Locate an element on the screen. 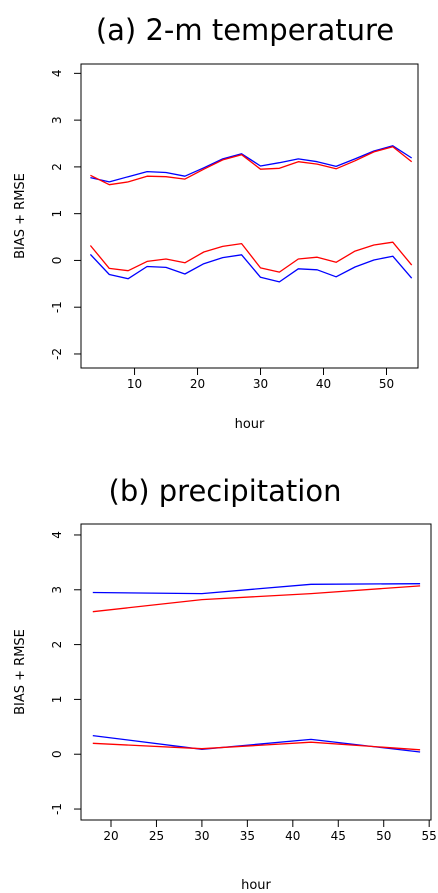 This screenshot has height=893, width=438. x-tick-label: 55 is located at coordinates (429, 836).